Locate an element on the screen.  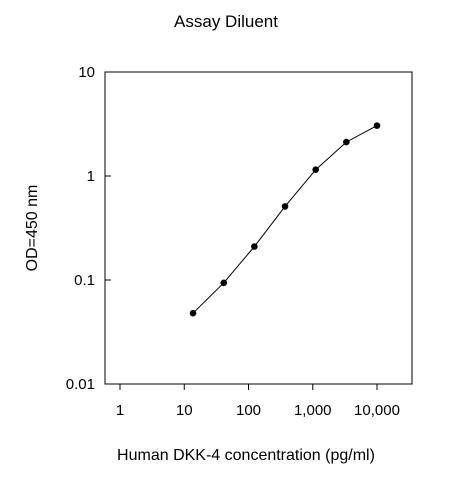
chart-title: Assay Diluent is located at coordinates (226, 21).